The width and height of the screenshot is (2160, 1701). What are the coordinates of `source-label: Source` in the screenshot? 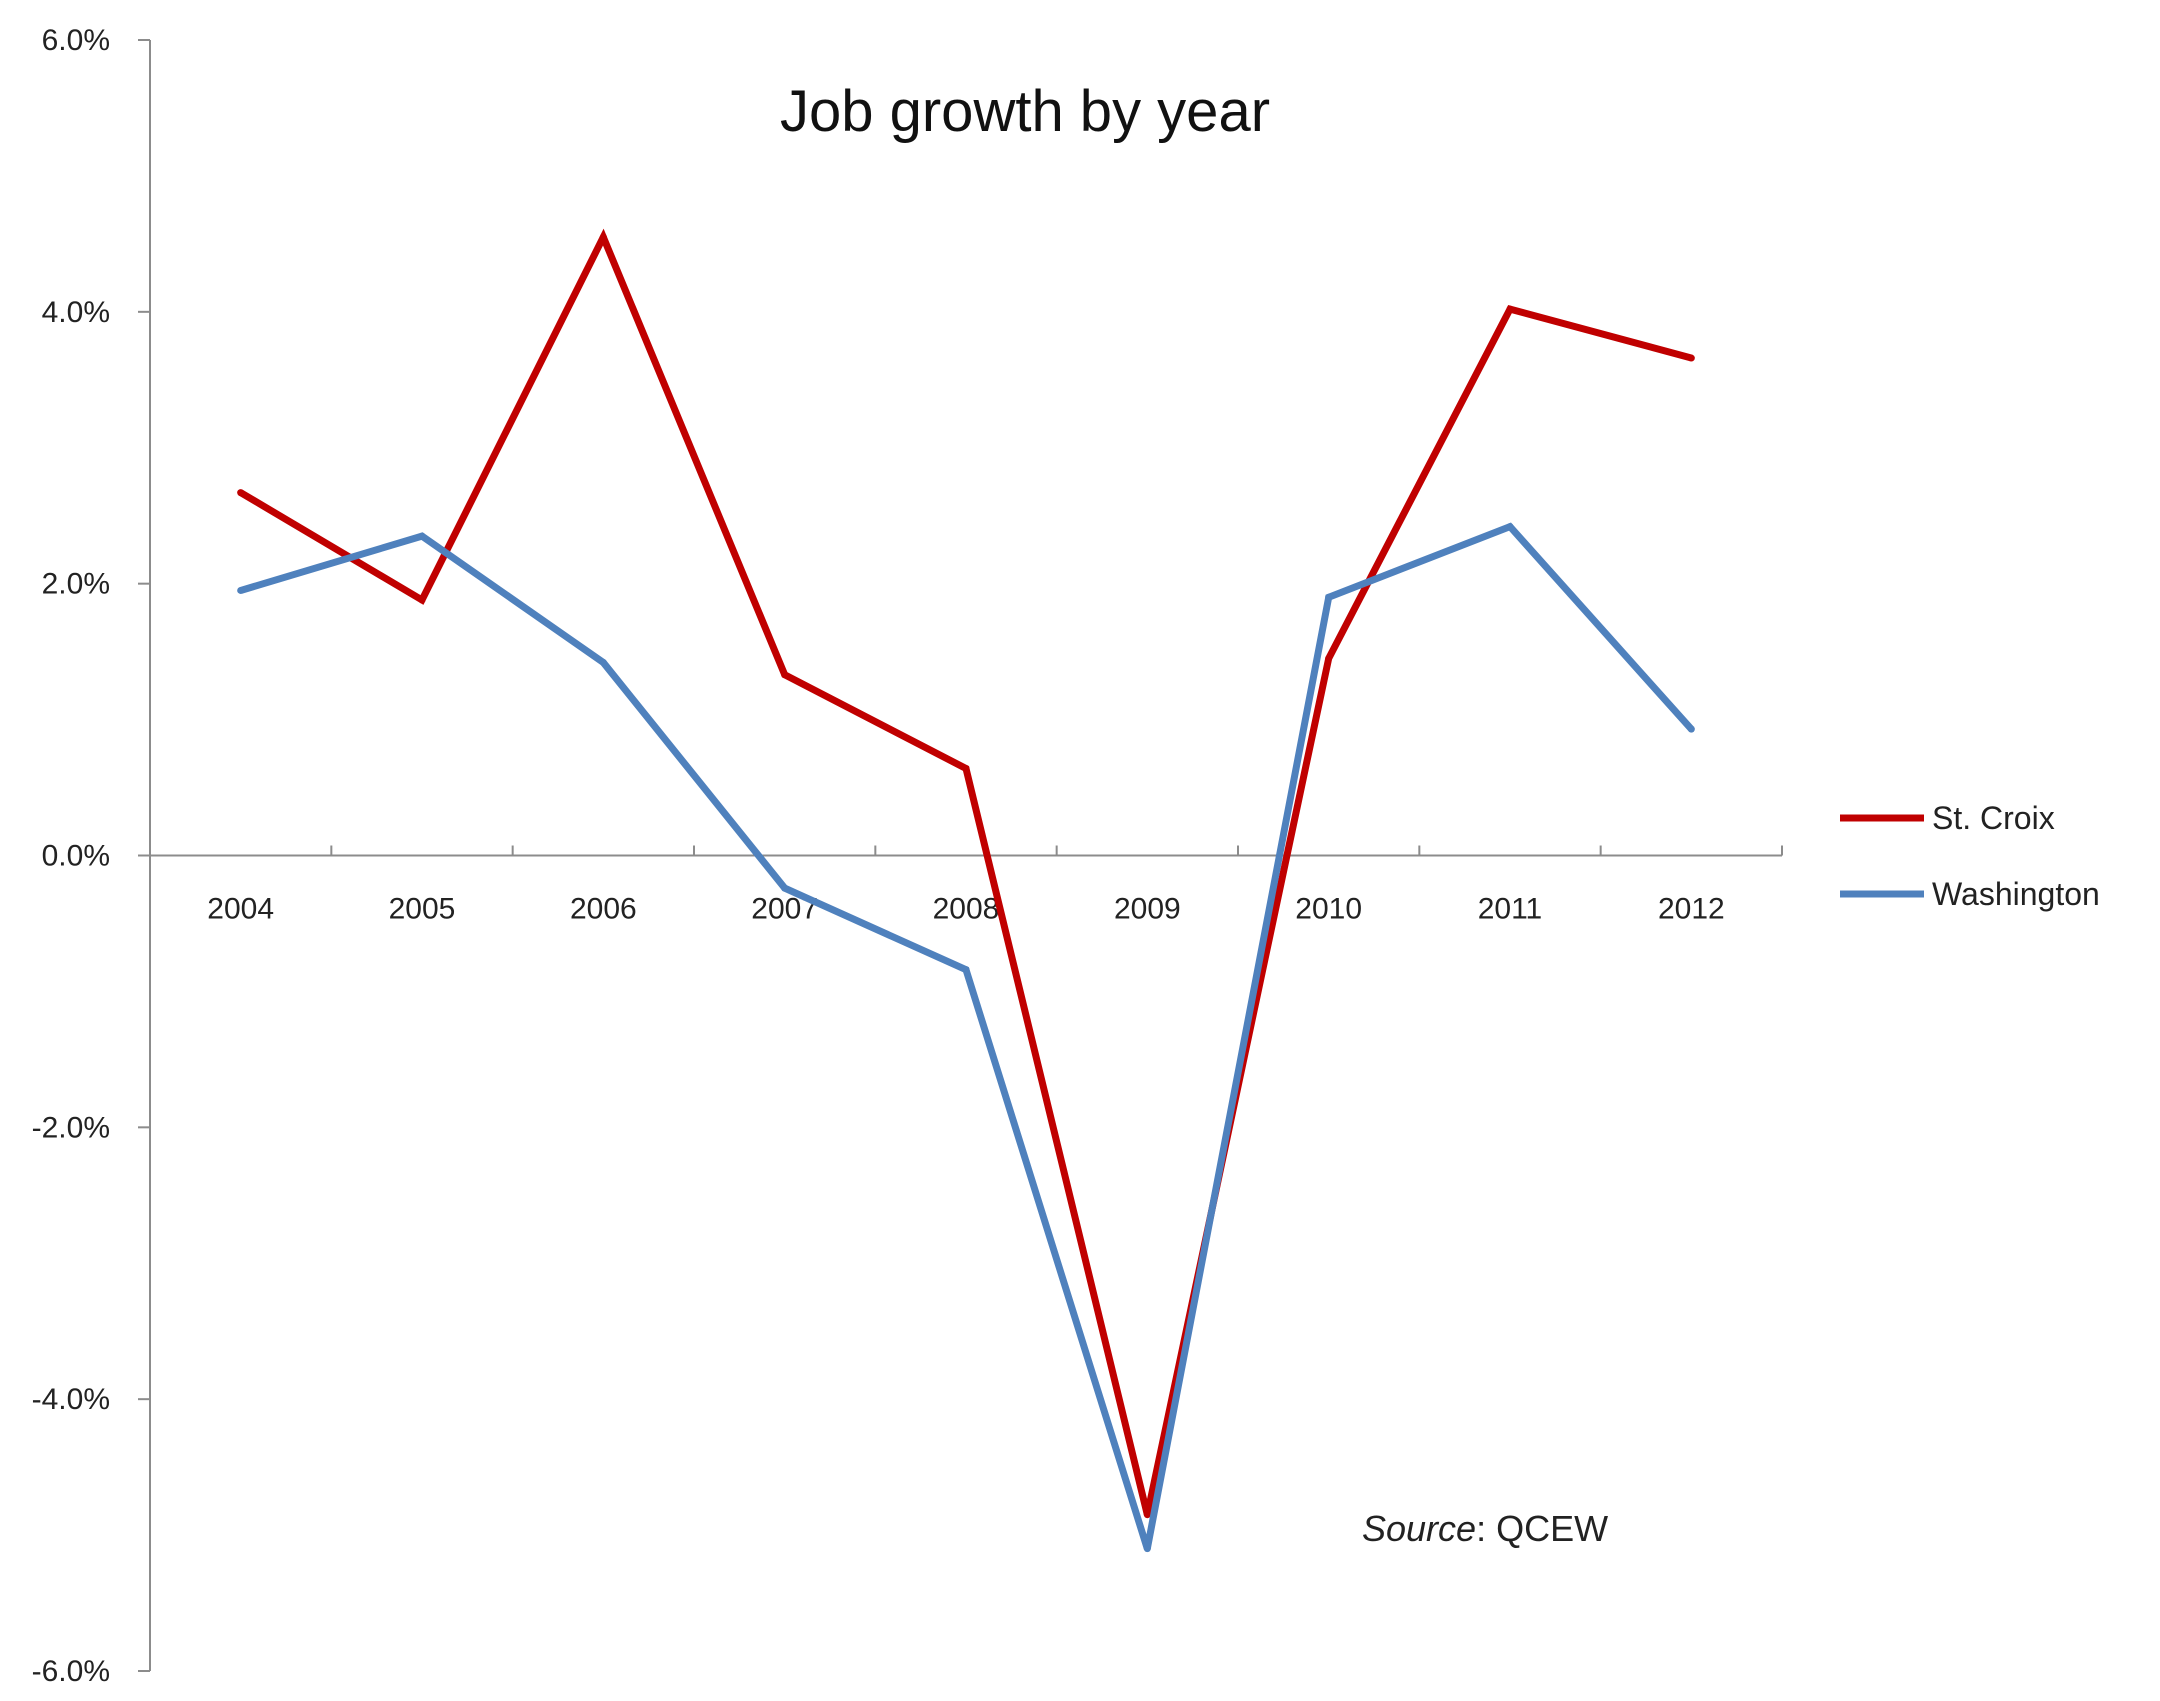 It's located at (1419, 1528).